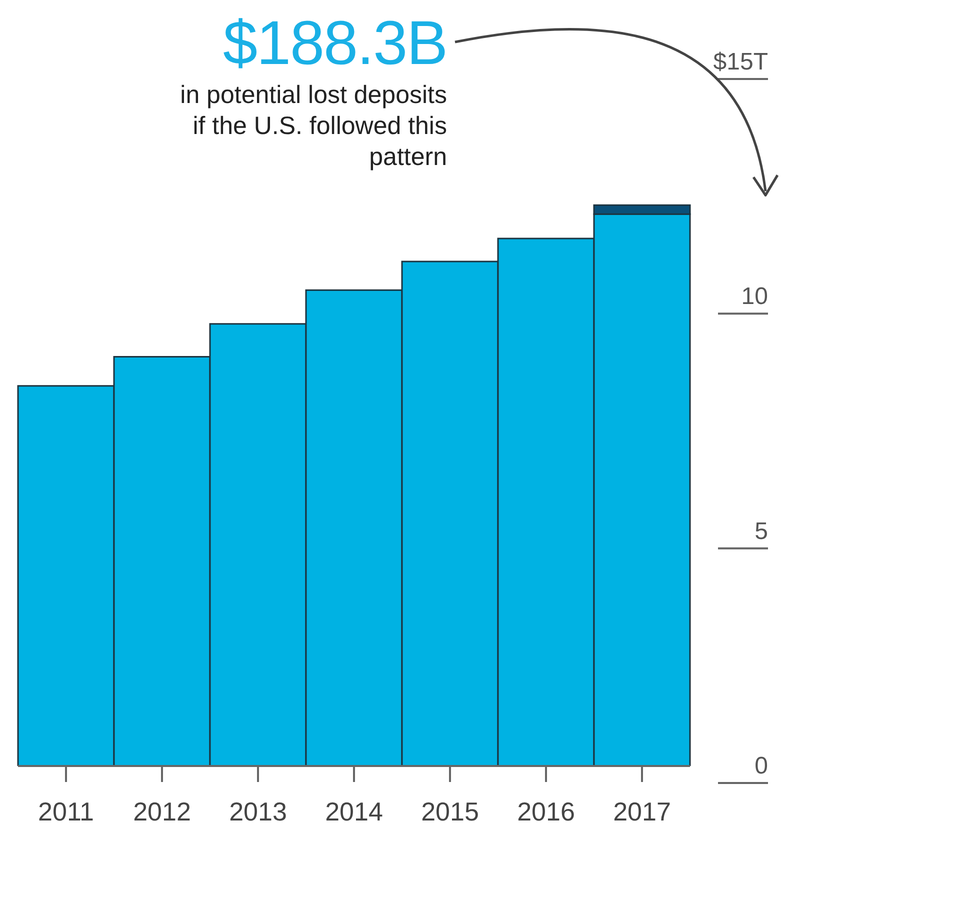  I want to click on x-tick-label: 2017, so click(642, 811).